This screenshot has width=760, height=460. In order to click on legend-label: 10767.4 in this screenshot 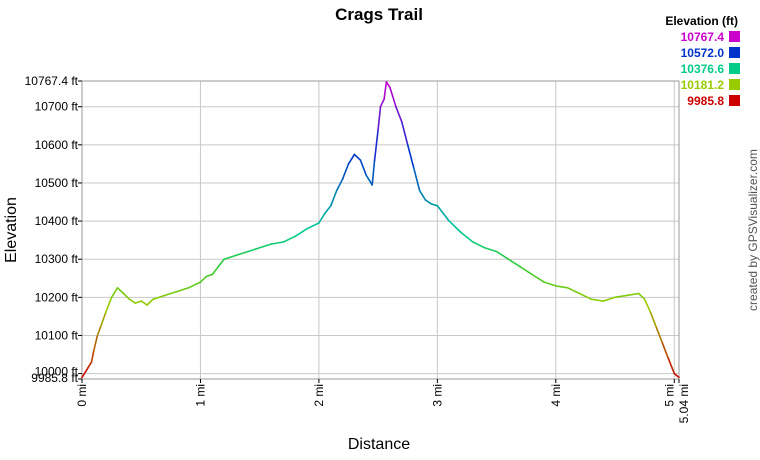, I will do `click(703, 37)`.